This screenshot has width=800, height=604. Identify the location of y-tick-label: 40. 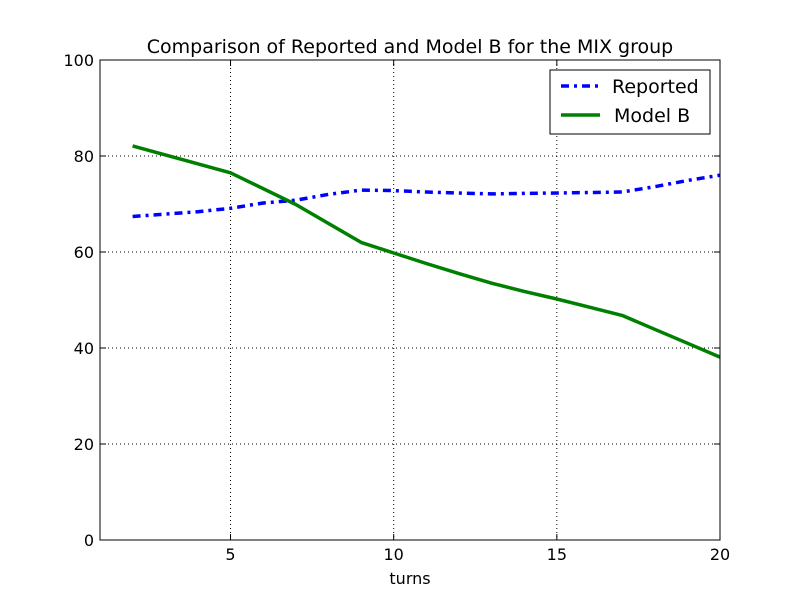
(84, 348).